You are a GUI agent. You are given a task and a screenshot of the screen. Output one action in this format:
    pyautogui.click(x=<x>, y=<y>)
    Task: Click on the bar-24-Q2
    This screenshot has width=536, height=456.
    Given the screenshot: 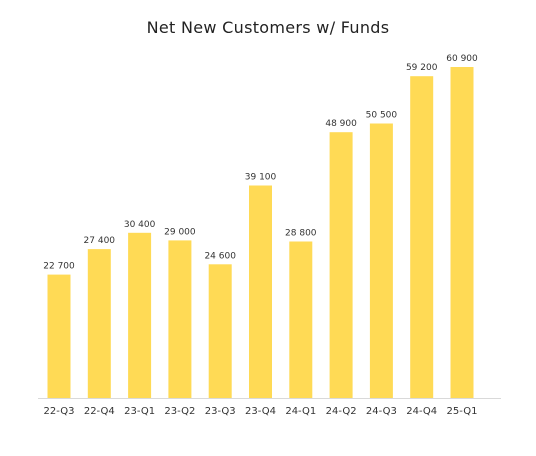 What is the action you would take?
    pyautogui.click(x=341, y=265)
    